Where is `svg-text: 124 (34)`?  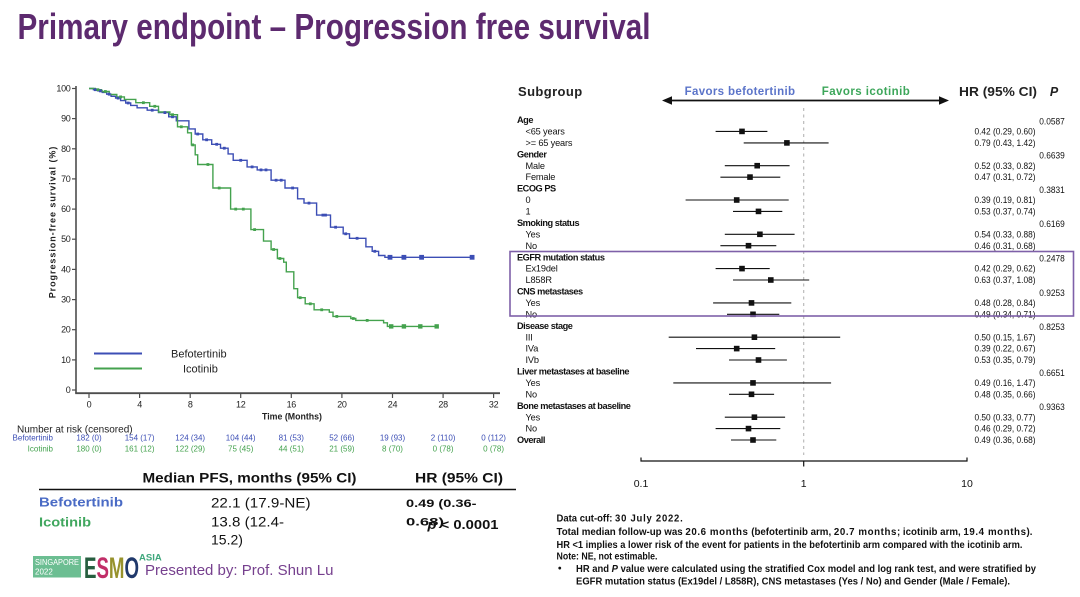
svg-text: 124 (34) is located at coordinates (190, 438).